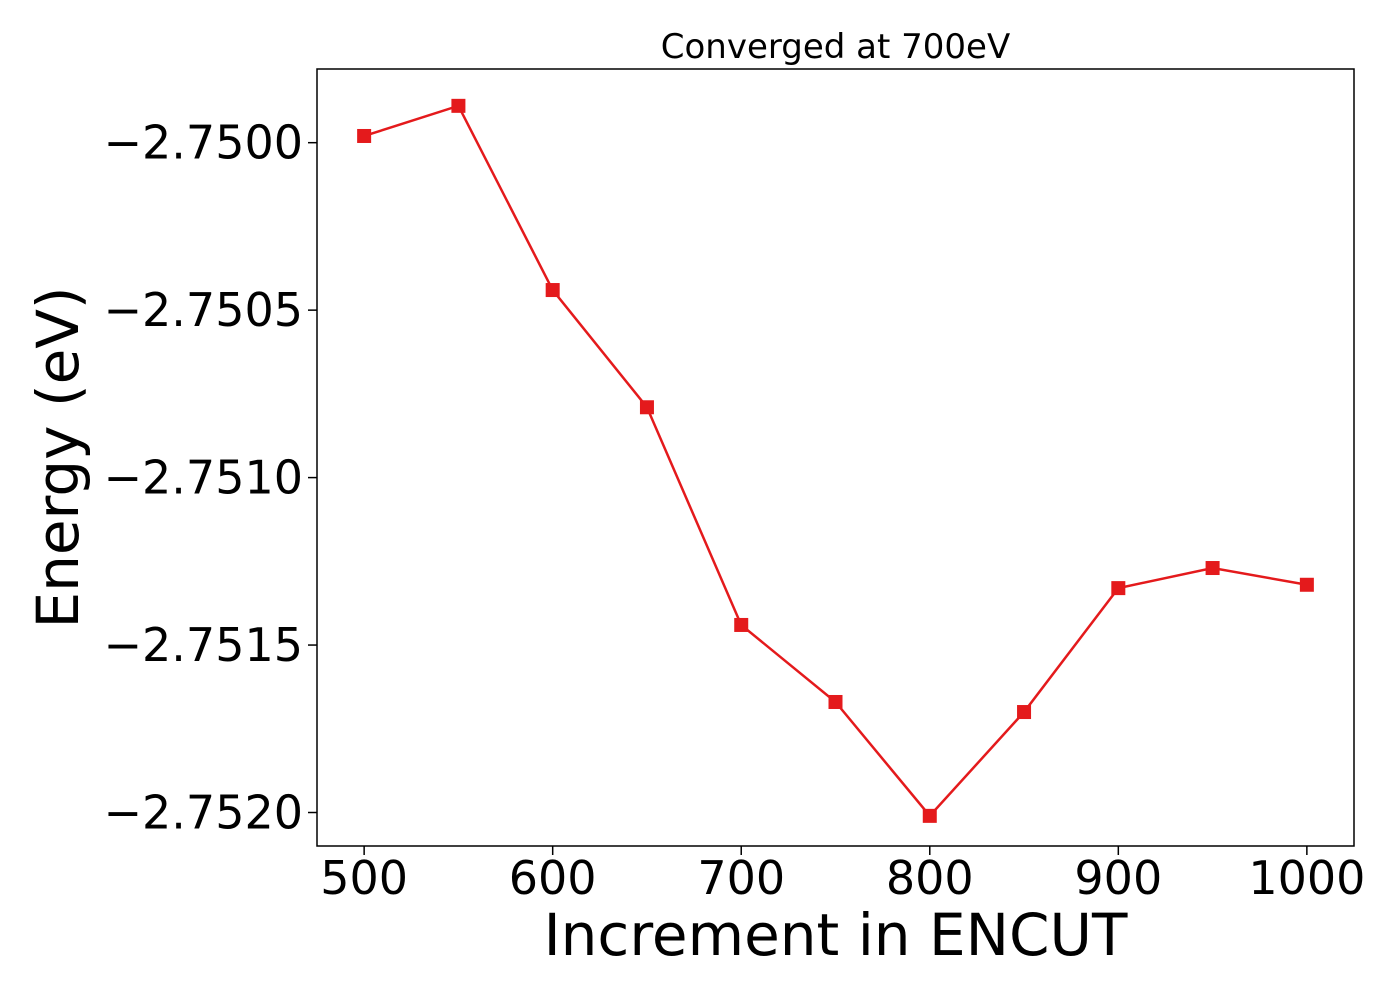 The image size is (1400, 1000). I want to click on y-tick-label: −2.7515, so click(204, 645).